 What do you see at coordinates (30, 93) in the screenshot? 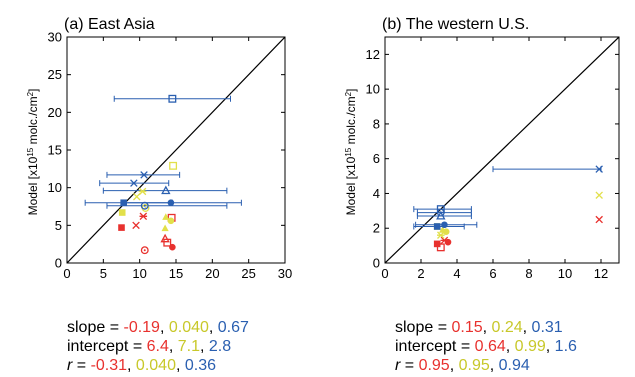
I see `y-axis-label-part: 2` at bounding box center [30, 93].